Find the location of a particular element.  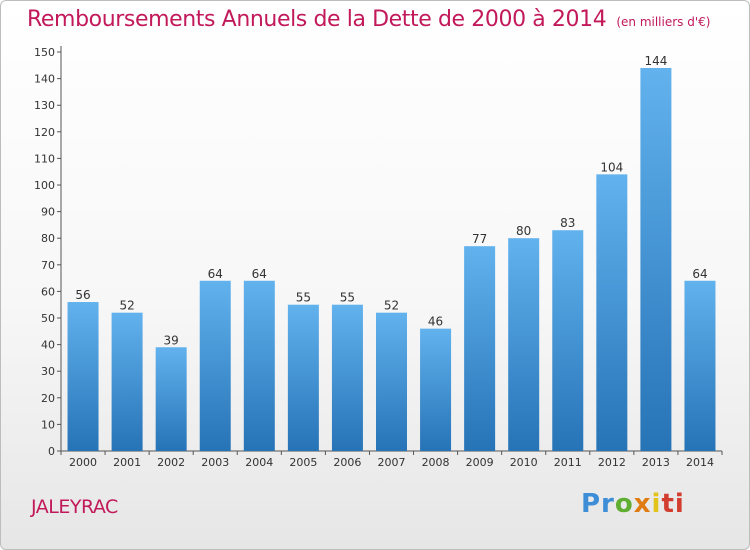

y-tick-label: 10 is located at coordinates (48, 424).